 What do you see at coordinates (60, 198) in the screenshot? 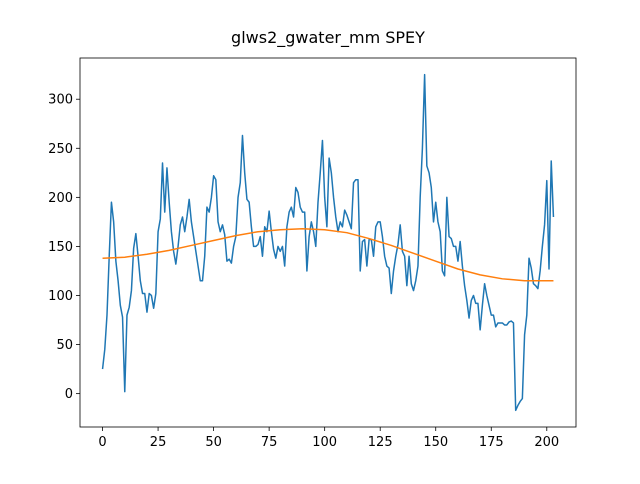
I see `y-tick-label: 200` at bounding box center [60, 198].